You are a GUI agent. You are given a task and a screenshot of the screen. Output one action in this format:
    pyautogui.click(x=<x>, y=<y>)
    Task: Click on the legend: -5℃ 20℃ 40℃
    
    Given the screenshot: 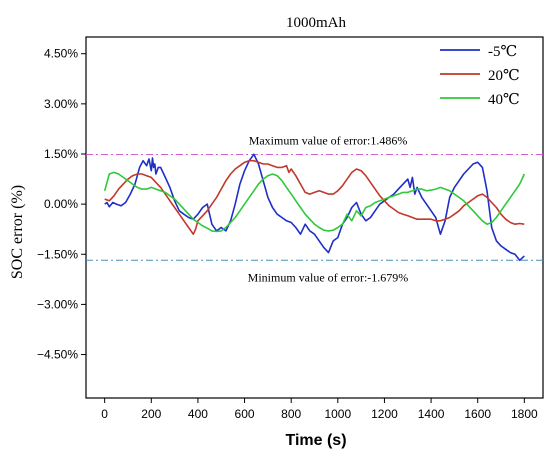 What is the action you would take?
    pyautogui.click(x=480, y=76)
    